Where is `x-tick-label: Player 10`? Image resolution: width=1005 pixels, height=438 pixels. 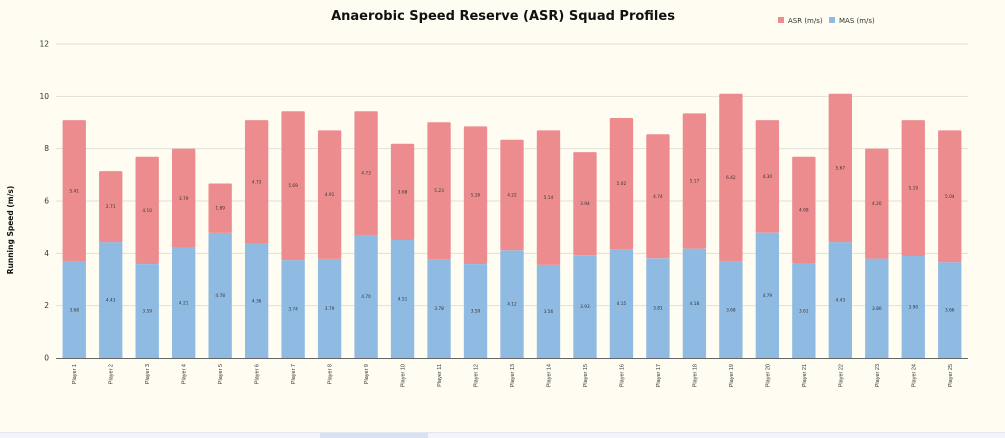
x-tick-label: Player 10 is located at coordinates (404, 375).